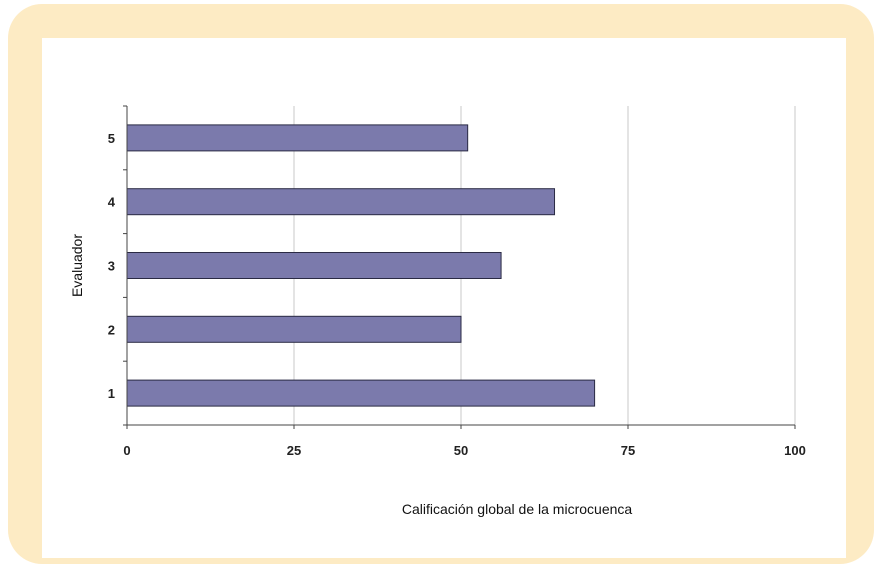 Image resolution: width=876 pixels, height=564 pixels. What do you see at coordinates (517, 509) in the screenshot?
I see `x-axis-title: Calificación global de la microcuenca` at bounding box center [517, 509].